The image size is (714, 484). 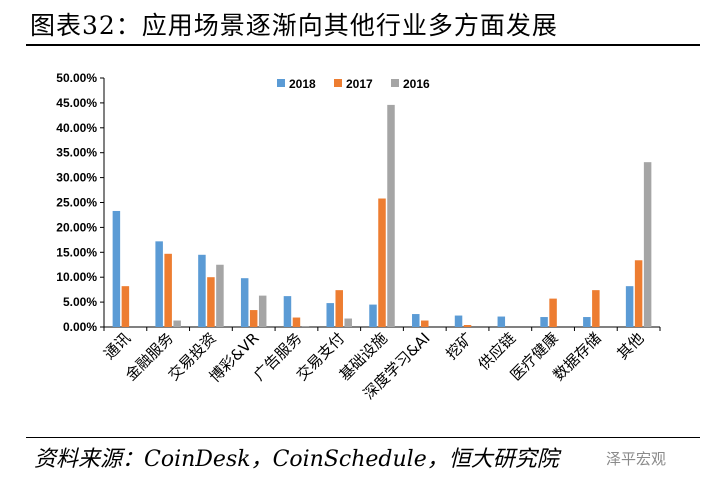 I want to click on legend-item: 2017, so click(x=353, y=84).